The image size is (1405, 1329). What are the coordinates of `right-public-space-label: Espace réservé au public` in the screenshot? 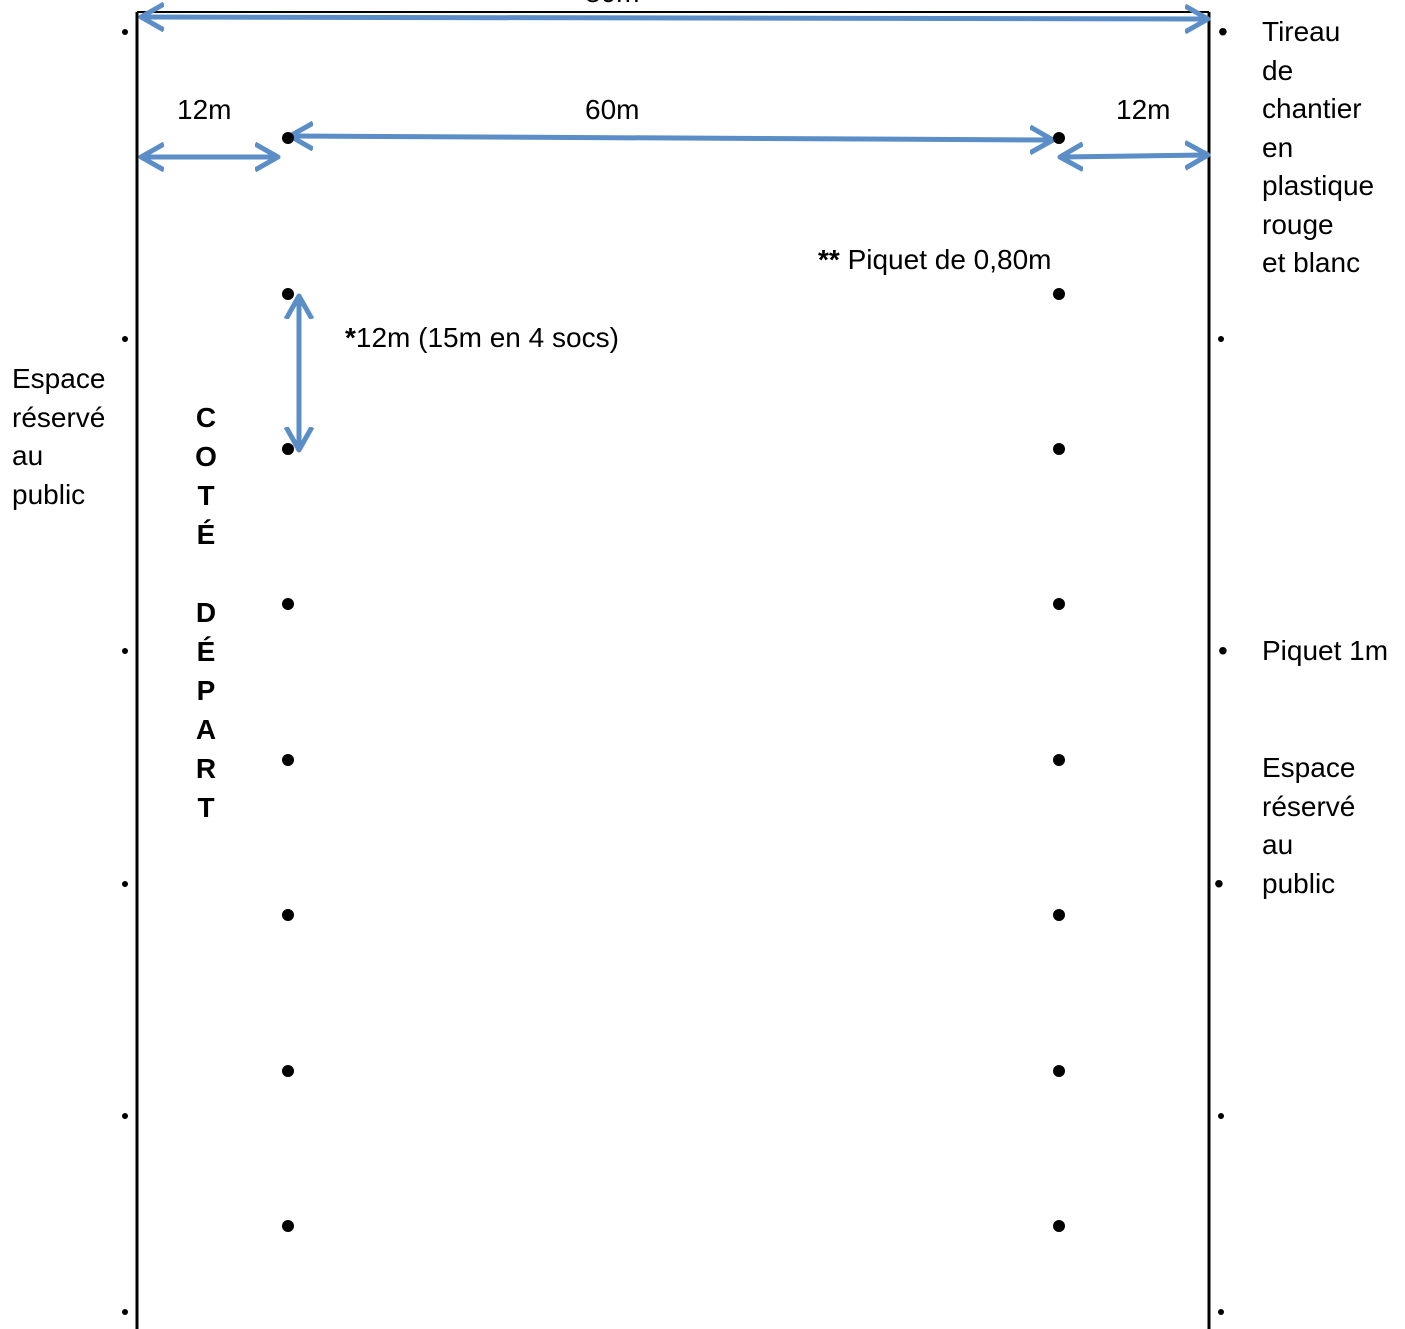 It's located at (1308, 826).